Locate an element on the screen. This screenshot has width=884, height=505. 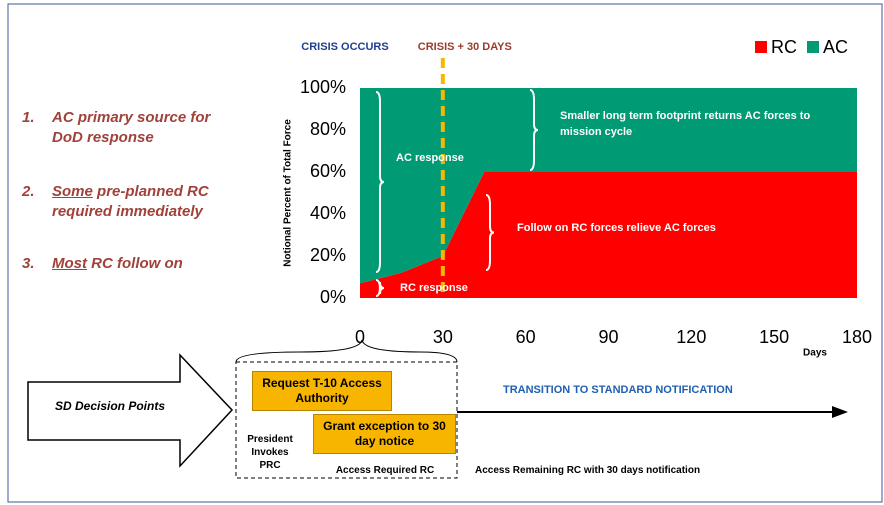
y-tick-label: 0% is located at coordinates (333, 297).